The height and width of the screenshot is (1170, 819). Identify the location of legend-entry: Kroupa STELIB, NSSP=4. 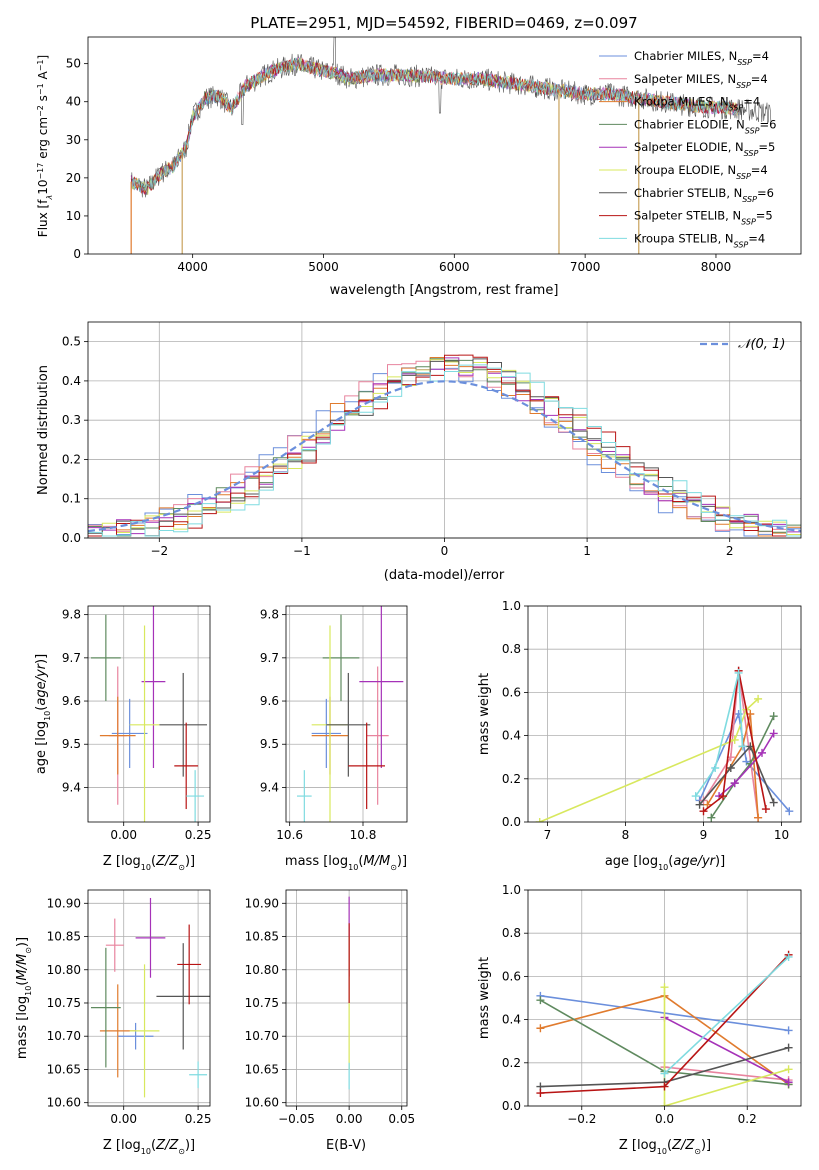
(699, 240).